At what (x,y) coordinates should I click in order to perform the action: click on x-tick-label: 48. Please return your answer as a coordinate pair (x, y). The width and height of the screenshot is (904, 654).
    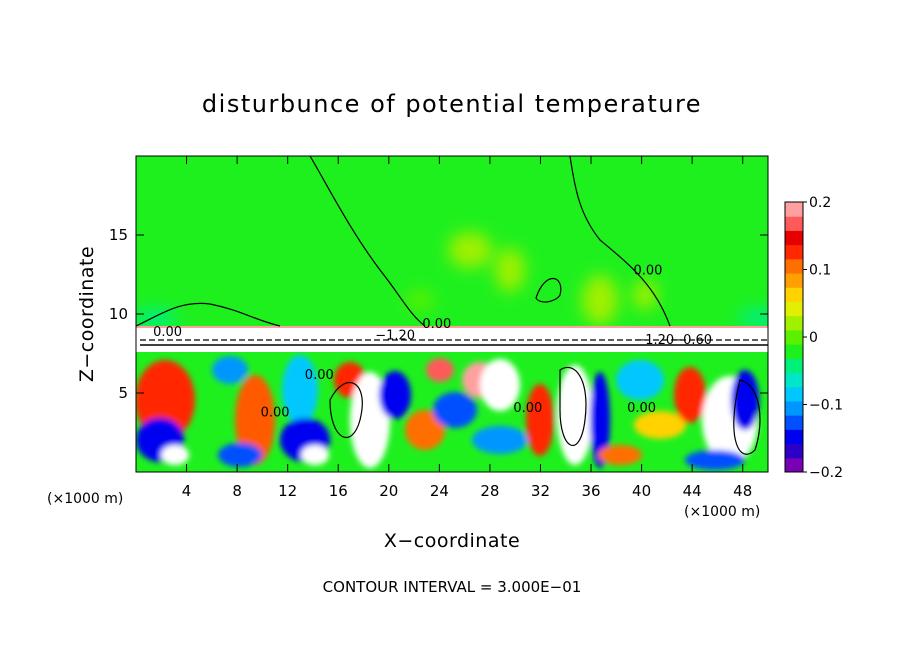
    Looking at the image, I should click on (742, 491).